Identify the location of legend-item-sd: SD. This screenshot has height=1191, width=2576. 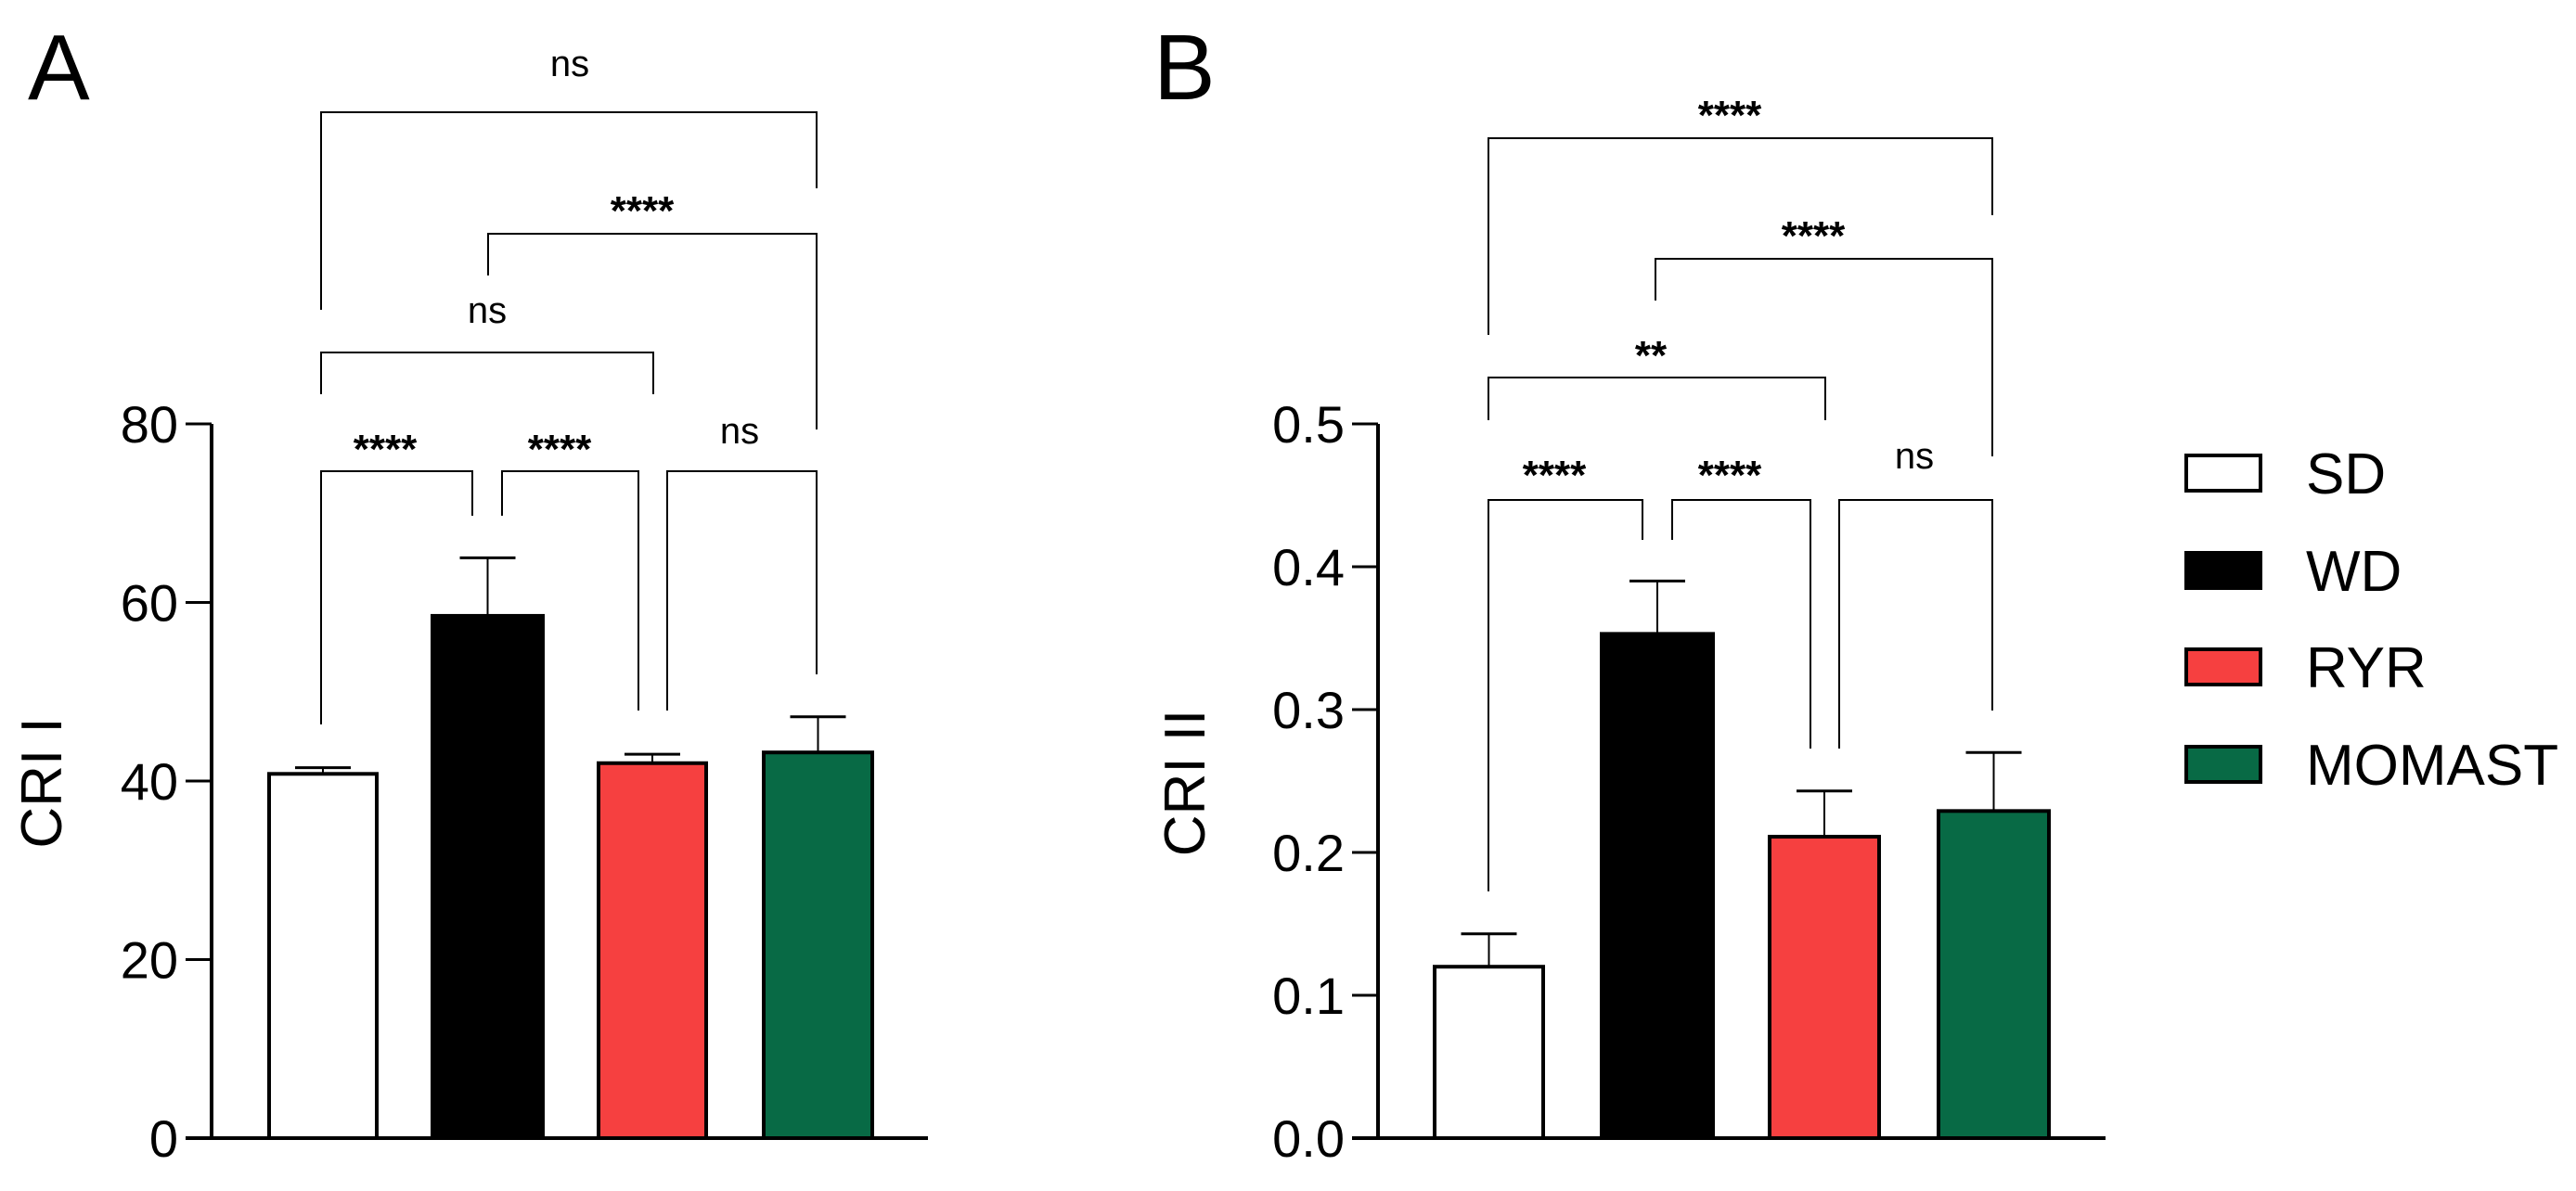
(2285, 474).